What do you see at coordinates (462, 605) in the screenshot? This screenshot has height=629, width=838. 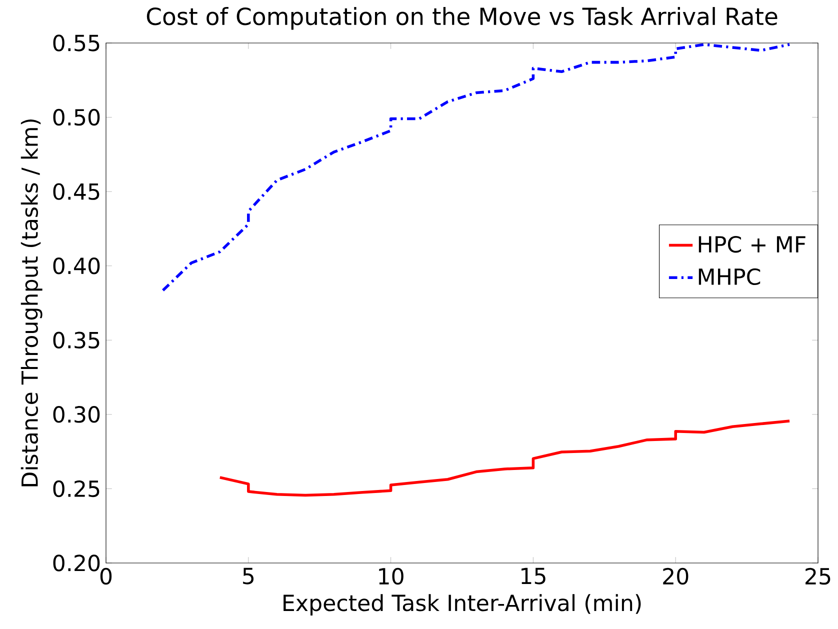 I see `x-axis-title: Expected Task Inter-Arrival (min)` at bounding box center [462, 605].